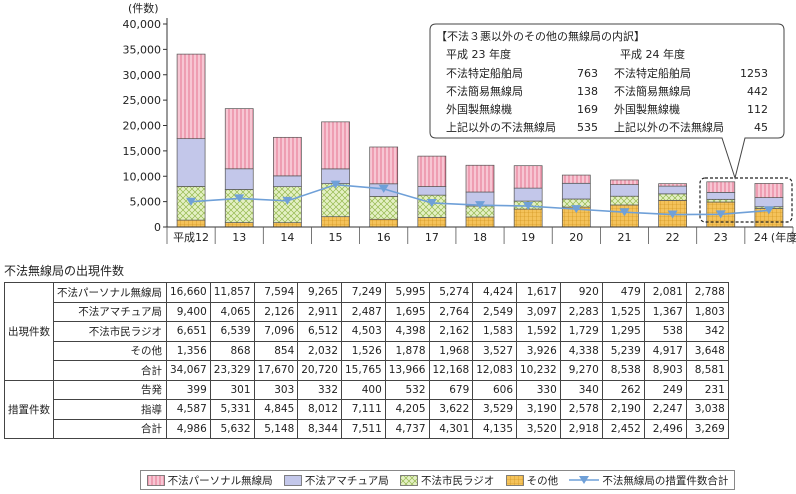  I want to click on table-cell: 1,583, so click(494, 331).